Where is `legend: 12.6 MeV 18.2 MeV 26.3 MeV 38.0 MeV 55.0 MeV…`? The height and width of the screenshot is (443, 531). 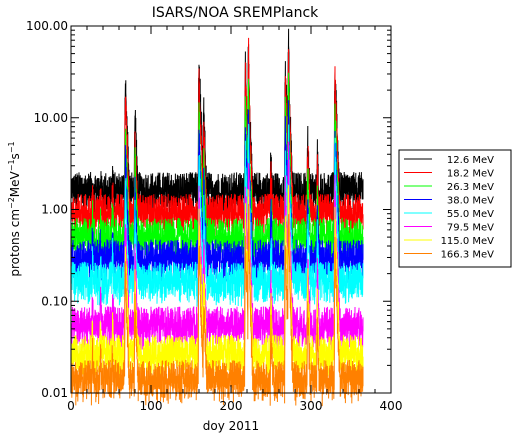
legend: 12.6 MeV 18.2 MeV 26.3 MeV 38.0 MeV 55.0 MeV… is located at coordinates (455, 208).